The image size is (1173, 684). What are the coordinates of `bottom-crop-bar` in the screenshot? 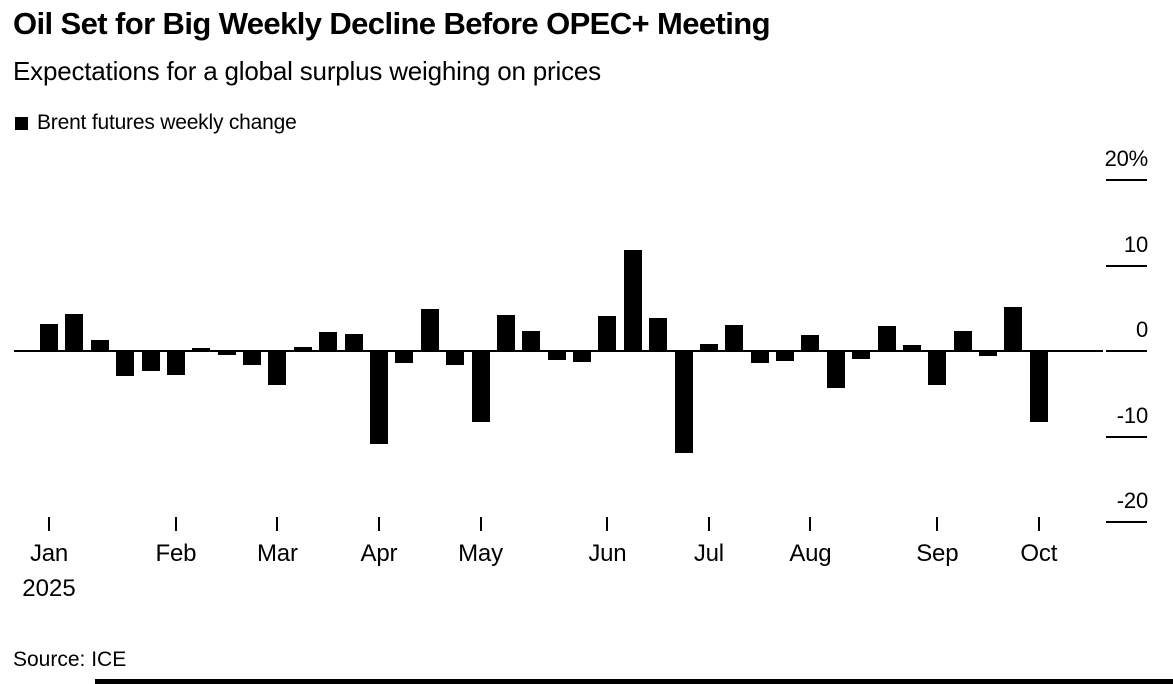 It's located at (634, 681).